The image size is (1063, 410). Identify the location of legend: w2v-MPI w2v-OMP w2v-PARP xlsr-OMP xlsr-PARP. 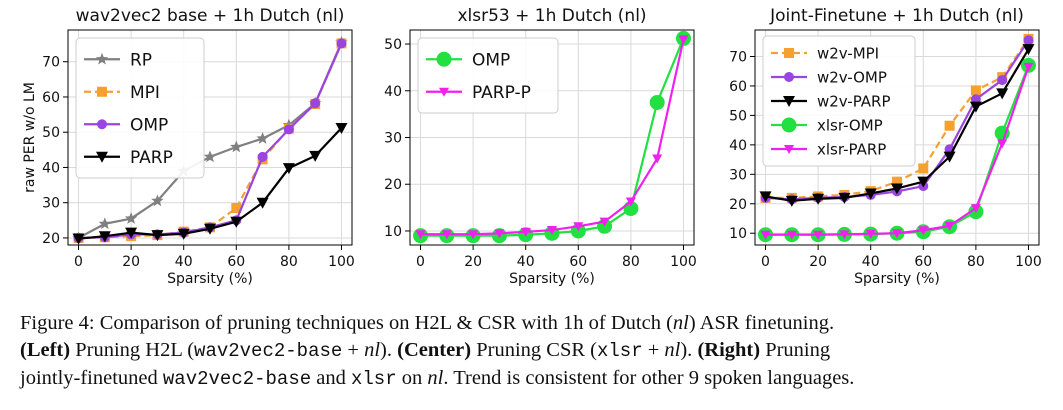
(839, 101).